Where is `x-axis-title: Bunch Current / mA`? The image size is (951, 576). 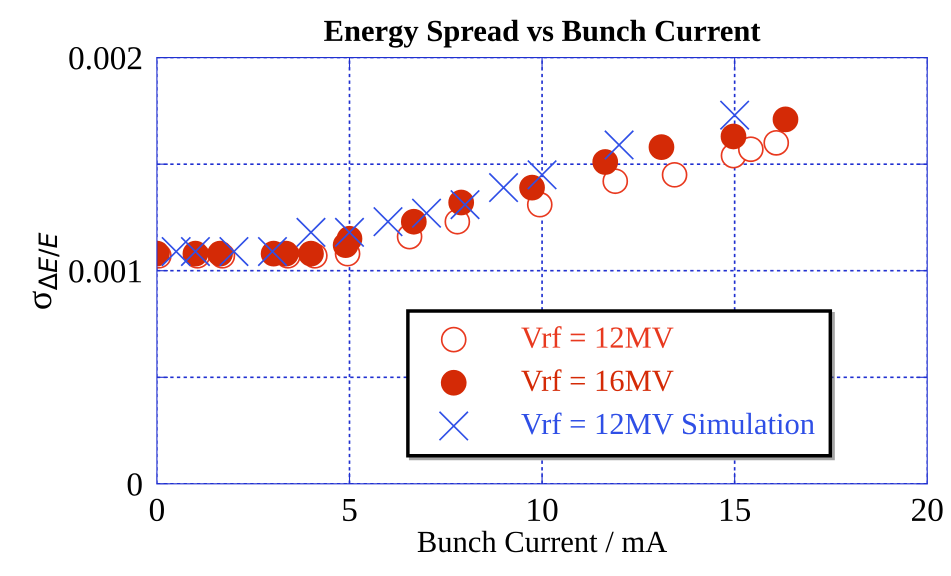
x-axis-title: Bunch Current / mA is located at coordinates (543, 541).